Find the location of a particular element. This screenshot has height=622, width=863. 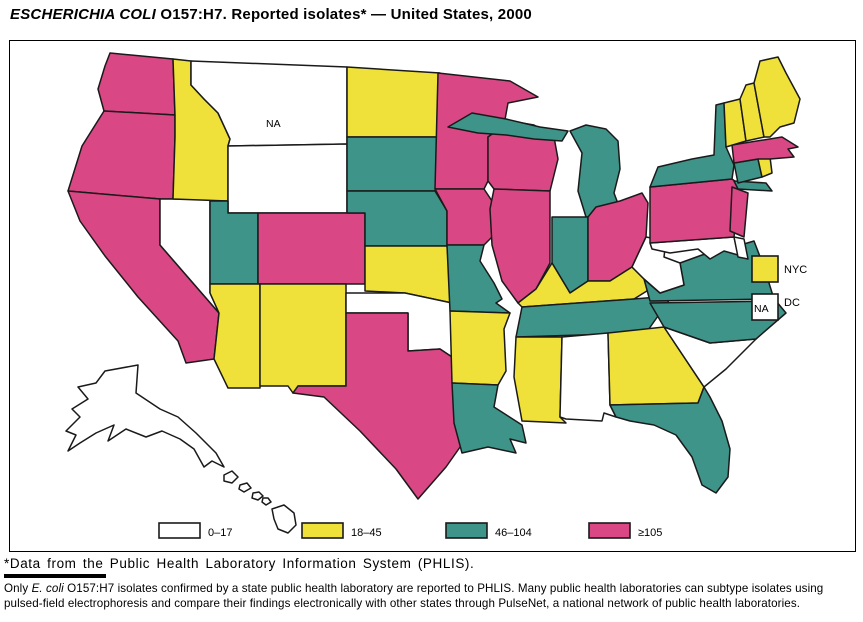

montana-na-label: NA is located at coordinates (273, 124).